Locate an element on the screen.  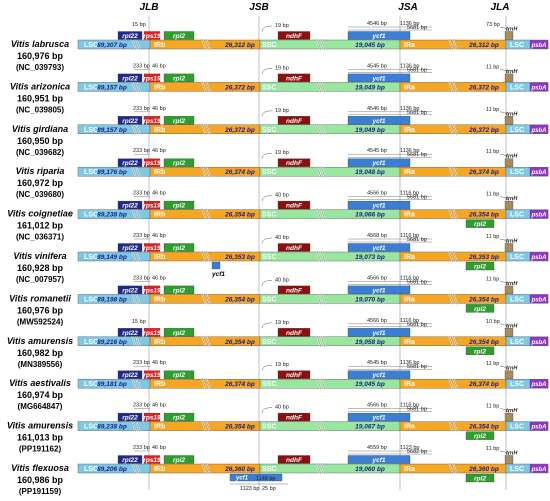
junction-label-jsa: JSA is located at coordinates (407, 7).